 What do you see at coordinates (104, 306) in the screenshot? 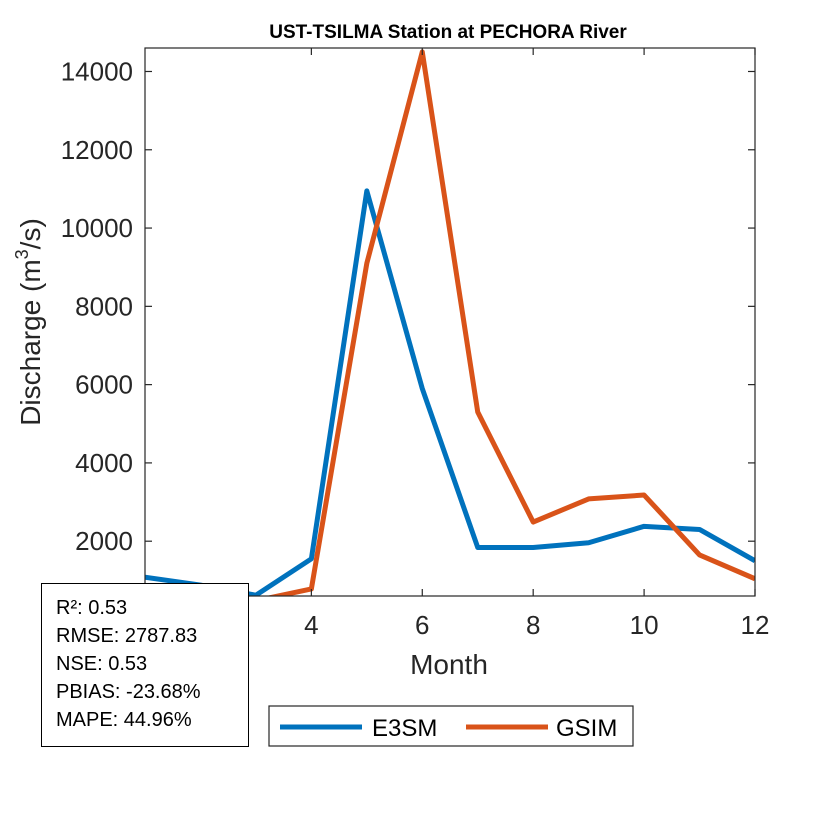
I see `y-tick-label-8000: 8000` at bounding box center [104, 306].